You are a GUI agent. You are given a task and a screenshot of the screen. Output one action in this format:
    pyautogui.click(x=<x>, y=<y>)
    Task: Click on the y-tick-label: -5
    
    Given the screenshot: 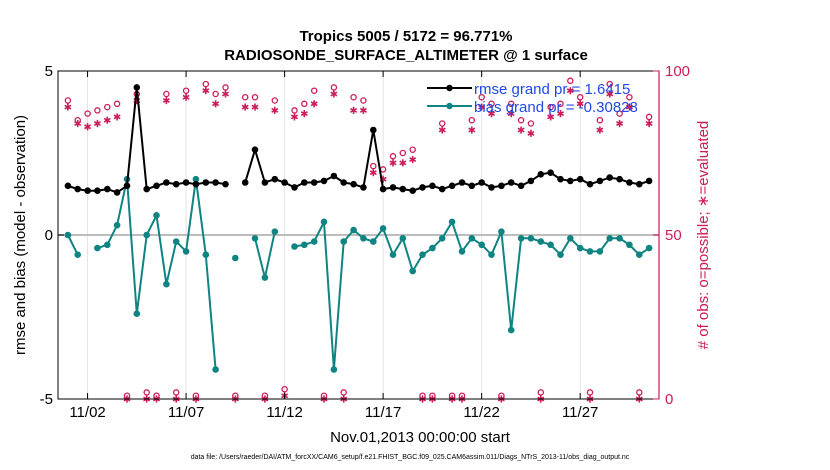 What is the action you would take?
    pyautogui.click(x=46, y=399)
    